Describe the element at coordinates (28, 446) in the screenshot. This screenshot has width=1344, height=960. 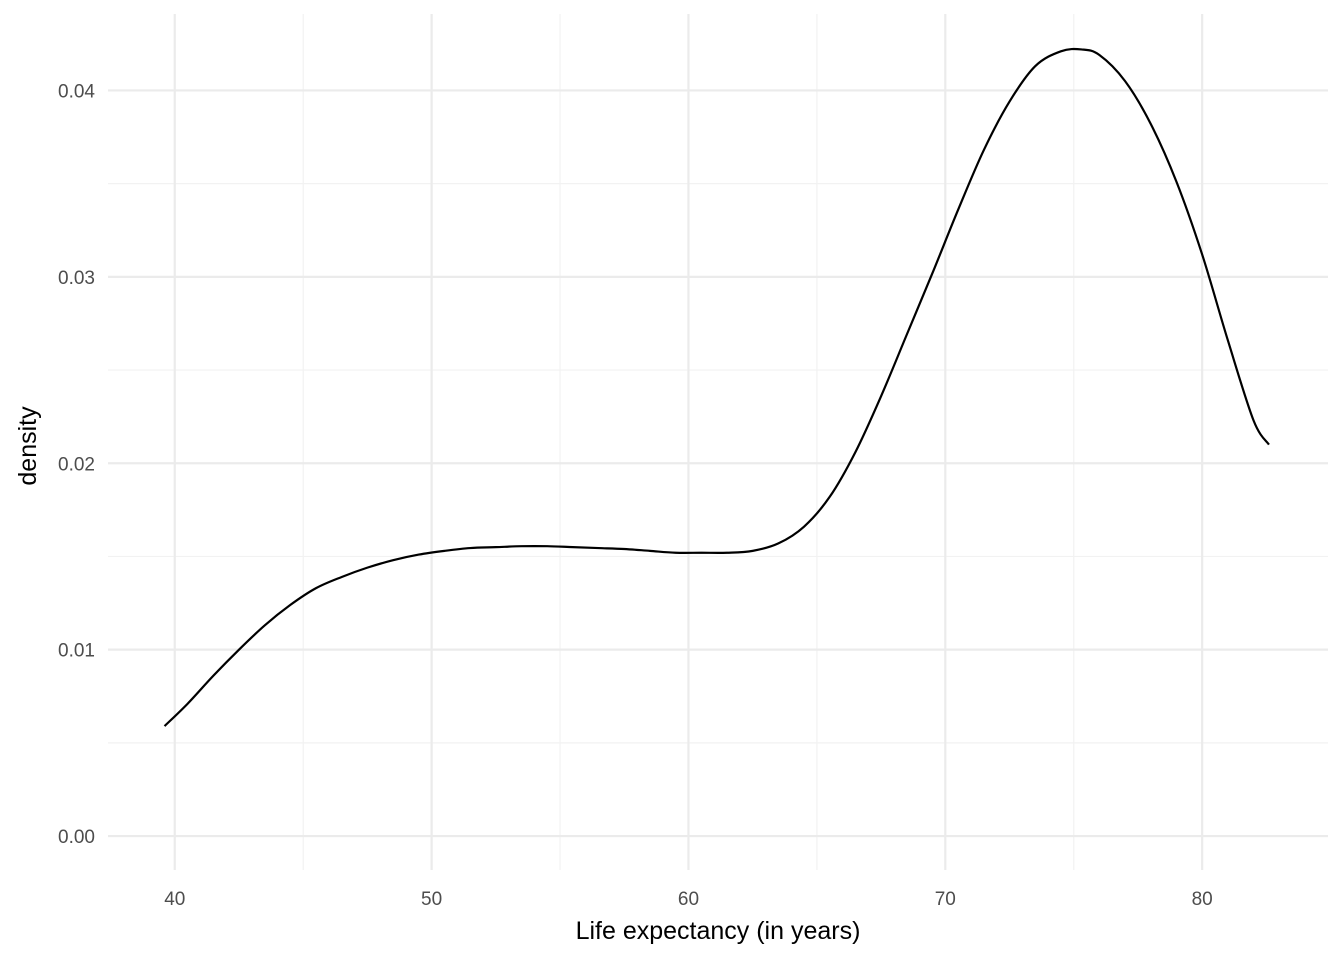
I see `y-axis-title: density` at that location.